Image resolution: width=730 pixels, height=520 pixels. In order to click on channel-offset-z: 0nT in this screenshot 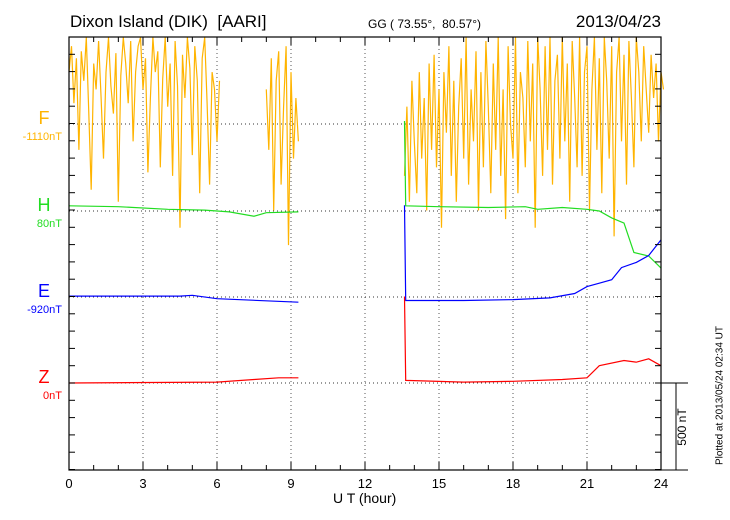, I will do `click(52, 396)`.